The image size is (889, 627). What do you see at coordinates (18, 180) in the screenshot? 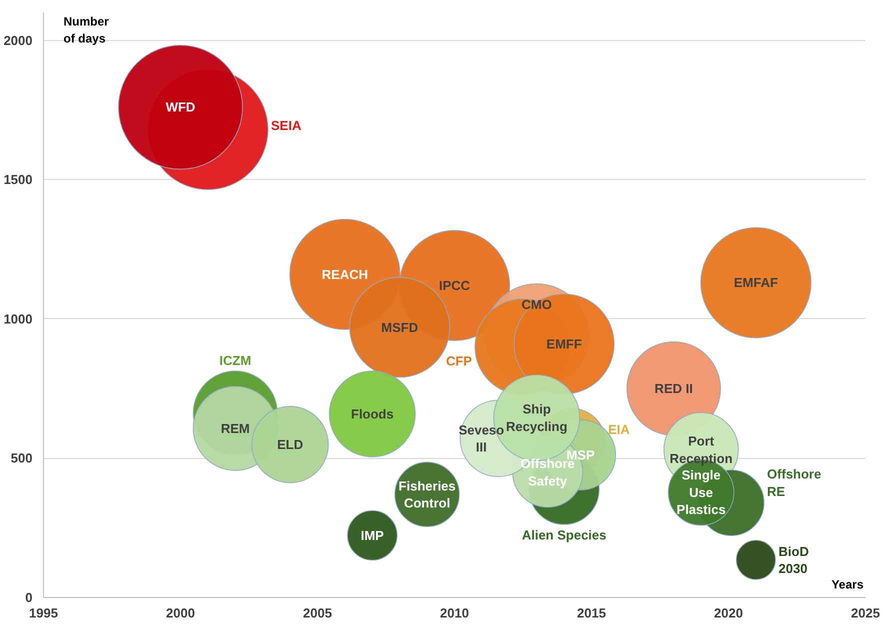
I see `y-tick-label: 1500` at bounding box center [18, 180].